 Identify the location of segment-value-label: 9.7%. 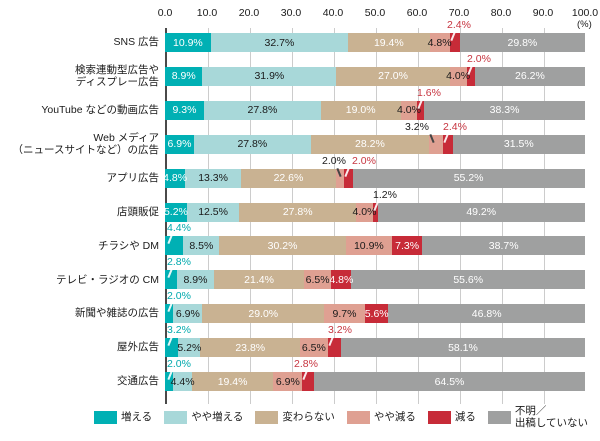
(344, 313).